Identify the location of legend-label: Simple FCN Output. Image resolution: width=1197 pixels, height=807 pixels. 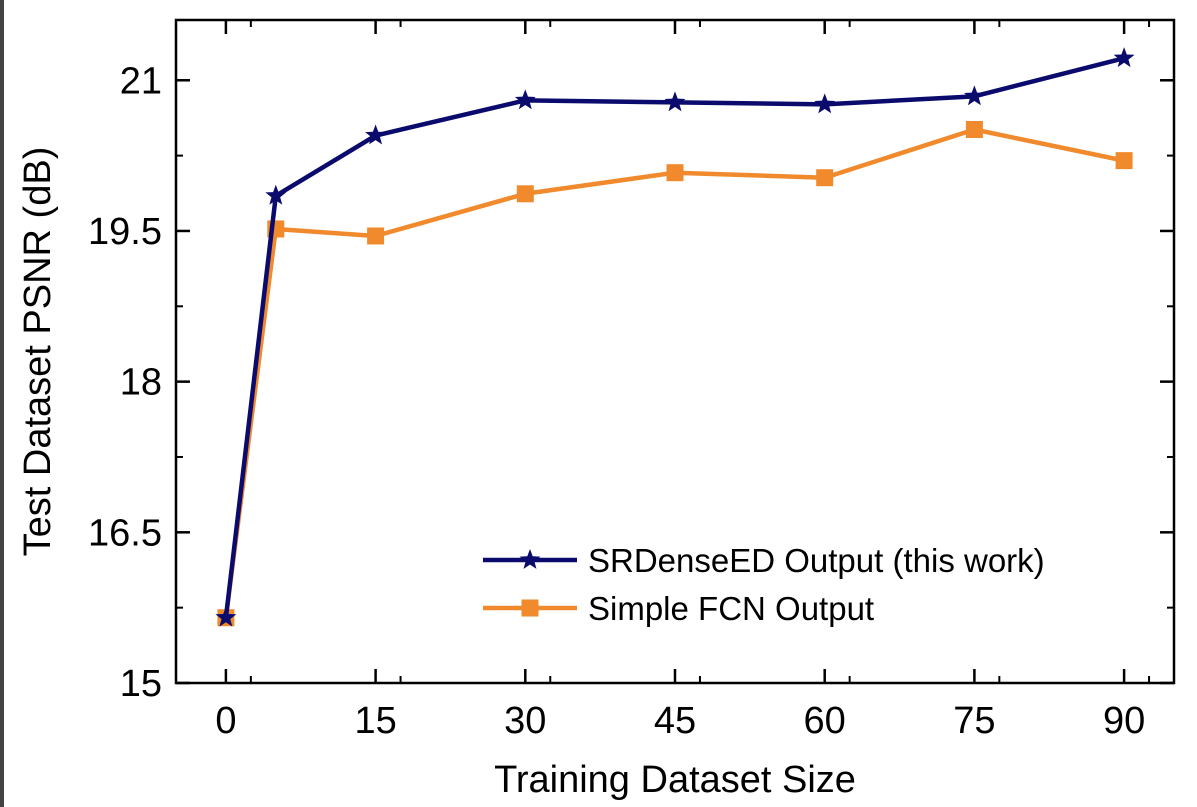
(731, 608).